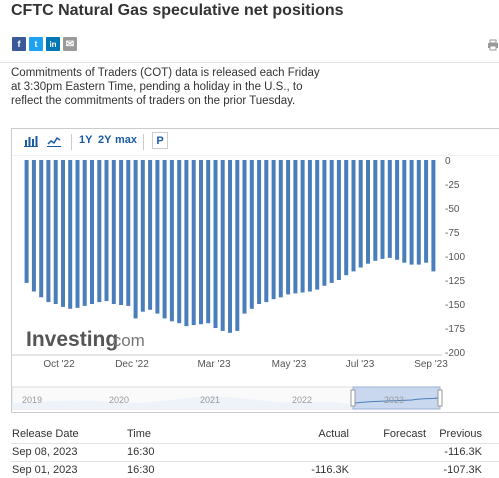  What do you see at coordinates (255, 454) in the screenshot?
I see `table-row: Sep 08, 2023 16:30 -116.3K` at bounding box center [255, 454].